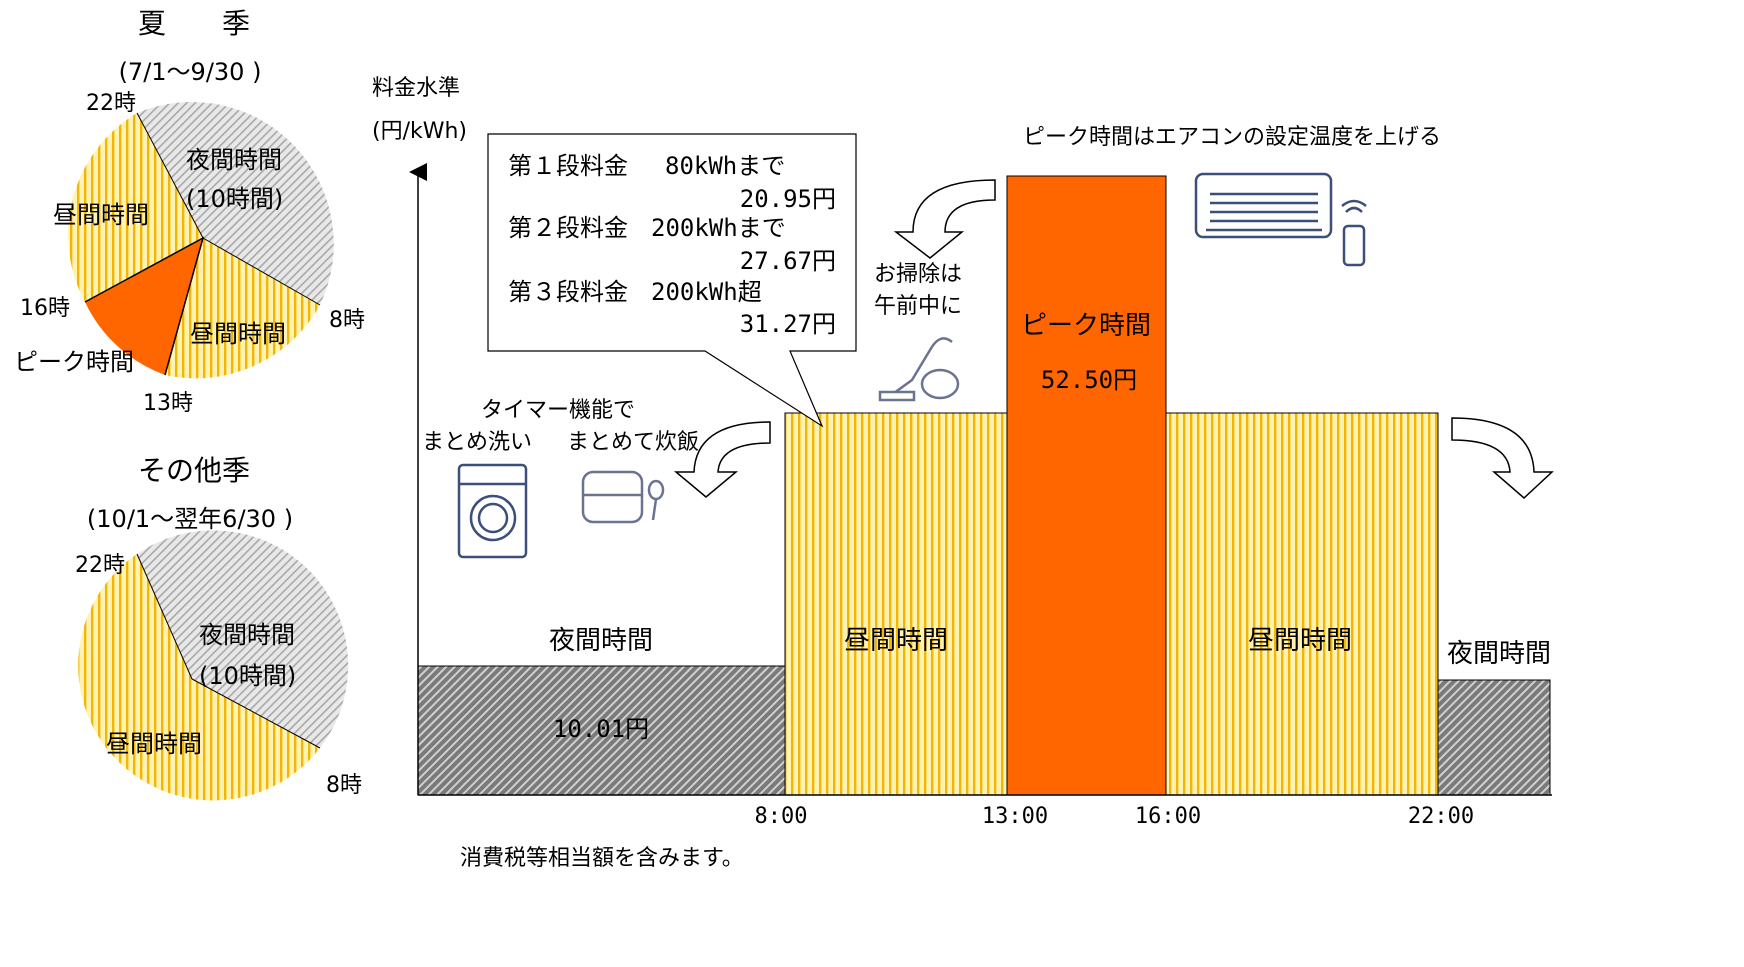 This screenshot has height=967, width=1744. What do you see at coordinates (558, 410) in the screenshot?
I see `tip-timer: タイマー機能で` at bounding box center [558, 410].